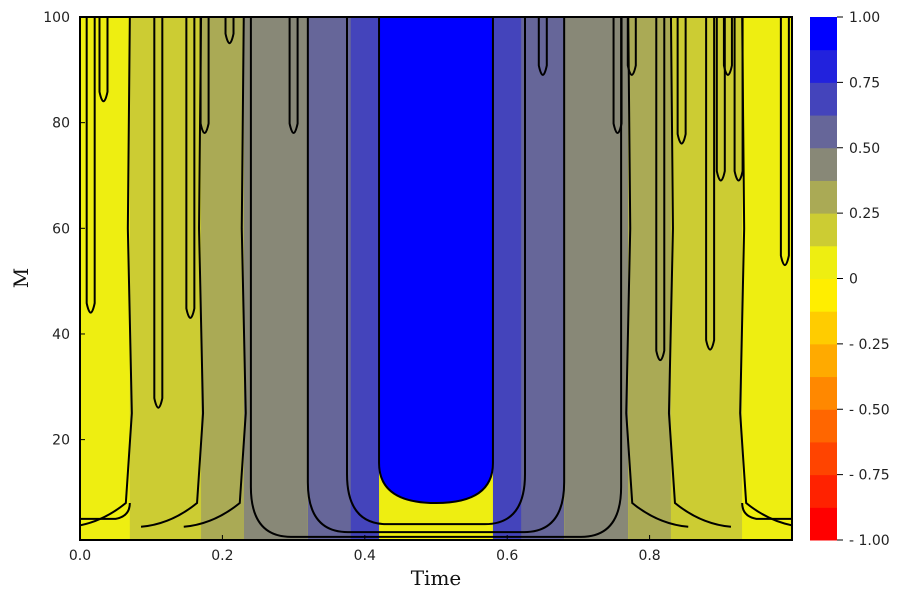  I want to click on colorbar-tick-label: - 0.75, so click(869, 476).